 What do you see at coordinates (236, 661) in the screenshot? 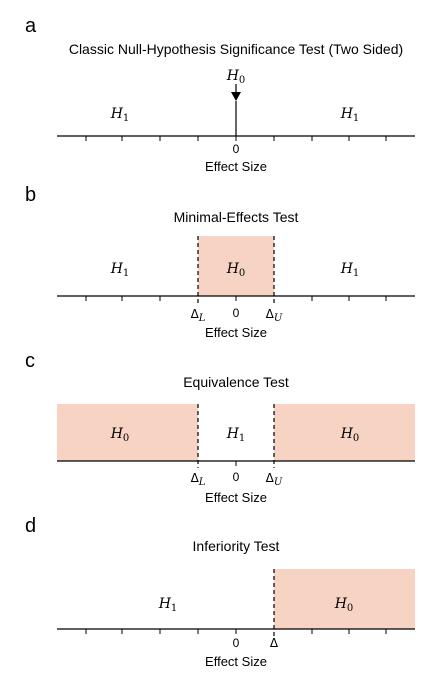
I see `axis-title-d: Effect Size` at bounding box center [236, 661].